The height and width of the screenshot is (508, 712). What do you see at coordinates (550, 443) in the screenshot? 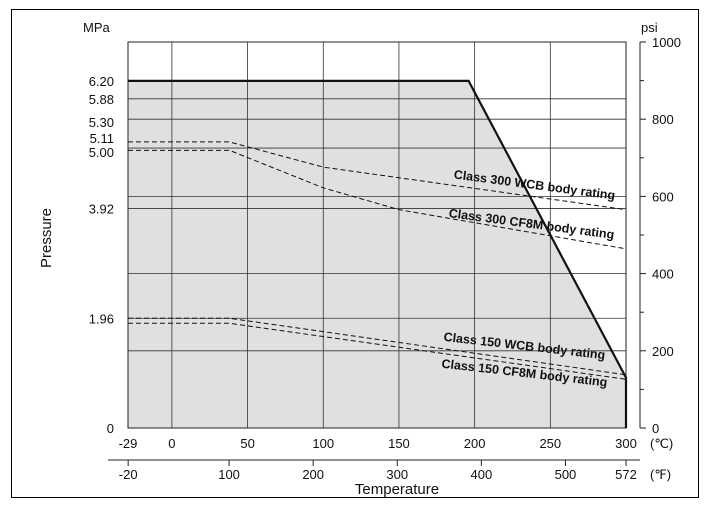
I see `celsius-tick-label: 250` at bounding box center [550, 443].